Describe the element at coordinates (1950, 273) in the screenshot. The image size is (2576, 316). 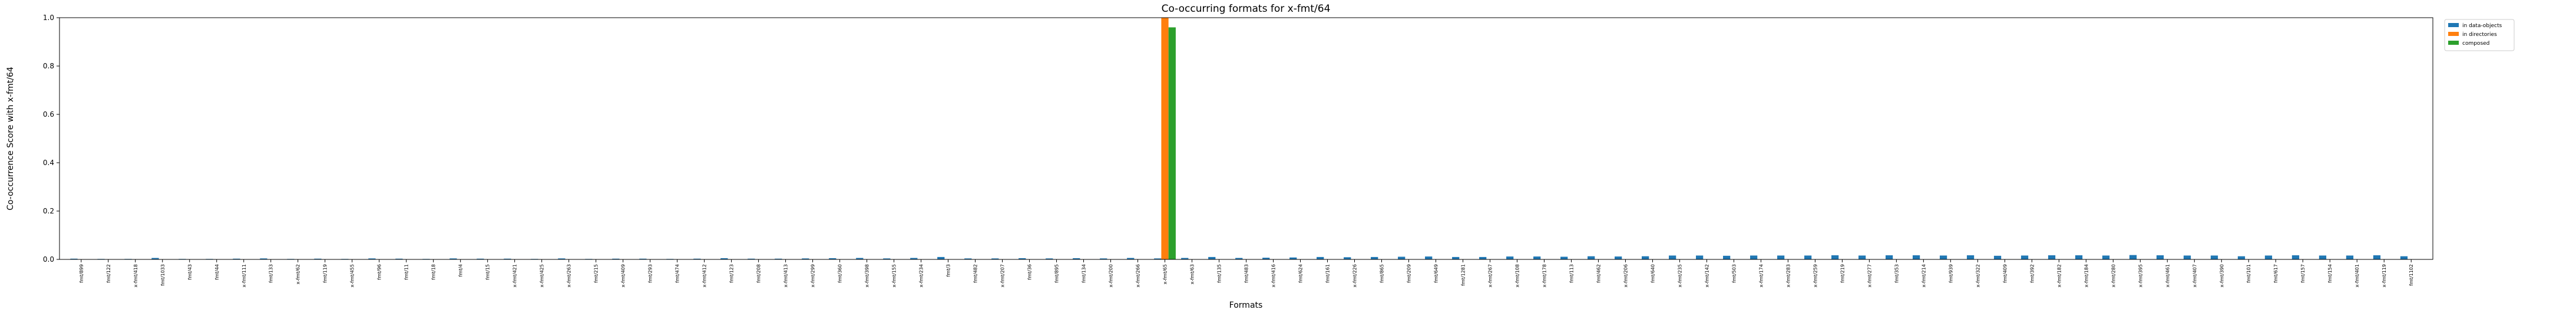
I see `x-tick-label: fmt/939` at that location.